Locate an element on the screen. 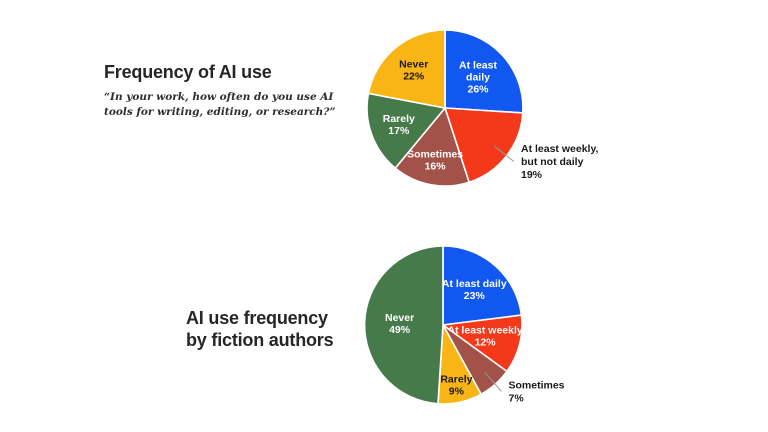 Image resolution: width=768 pixels, height=432 pixels. slice-label: Rarely 17% is located at coordinates (399, 125).